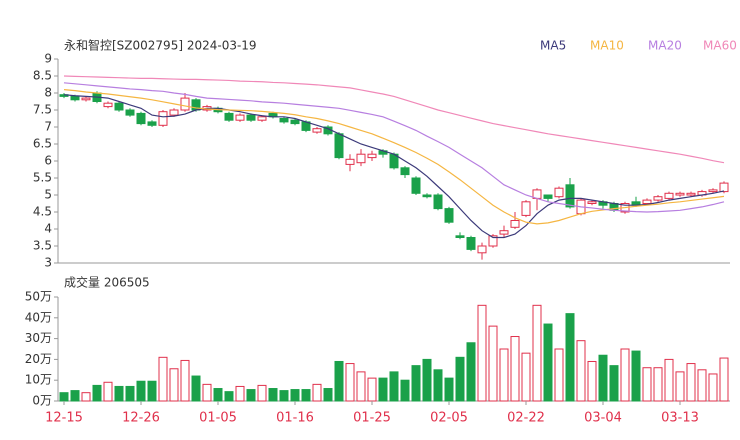 Image resolution: width=740 pixels, height=440 pixels. What do you see at coordinates (42, 246) in the screenshot?
I see `y-tick-label: 3.5` at bounding box center [42, 246].